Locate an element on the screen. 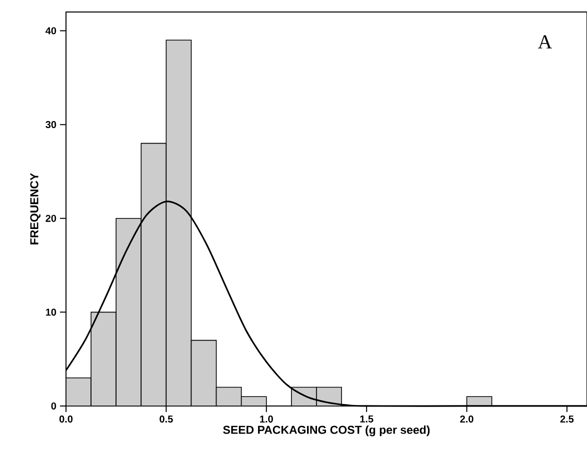 This screenshot has height=460, width=587. annotation: A is located at coordinates (545, 41).